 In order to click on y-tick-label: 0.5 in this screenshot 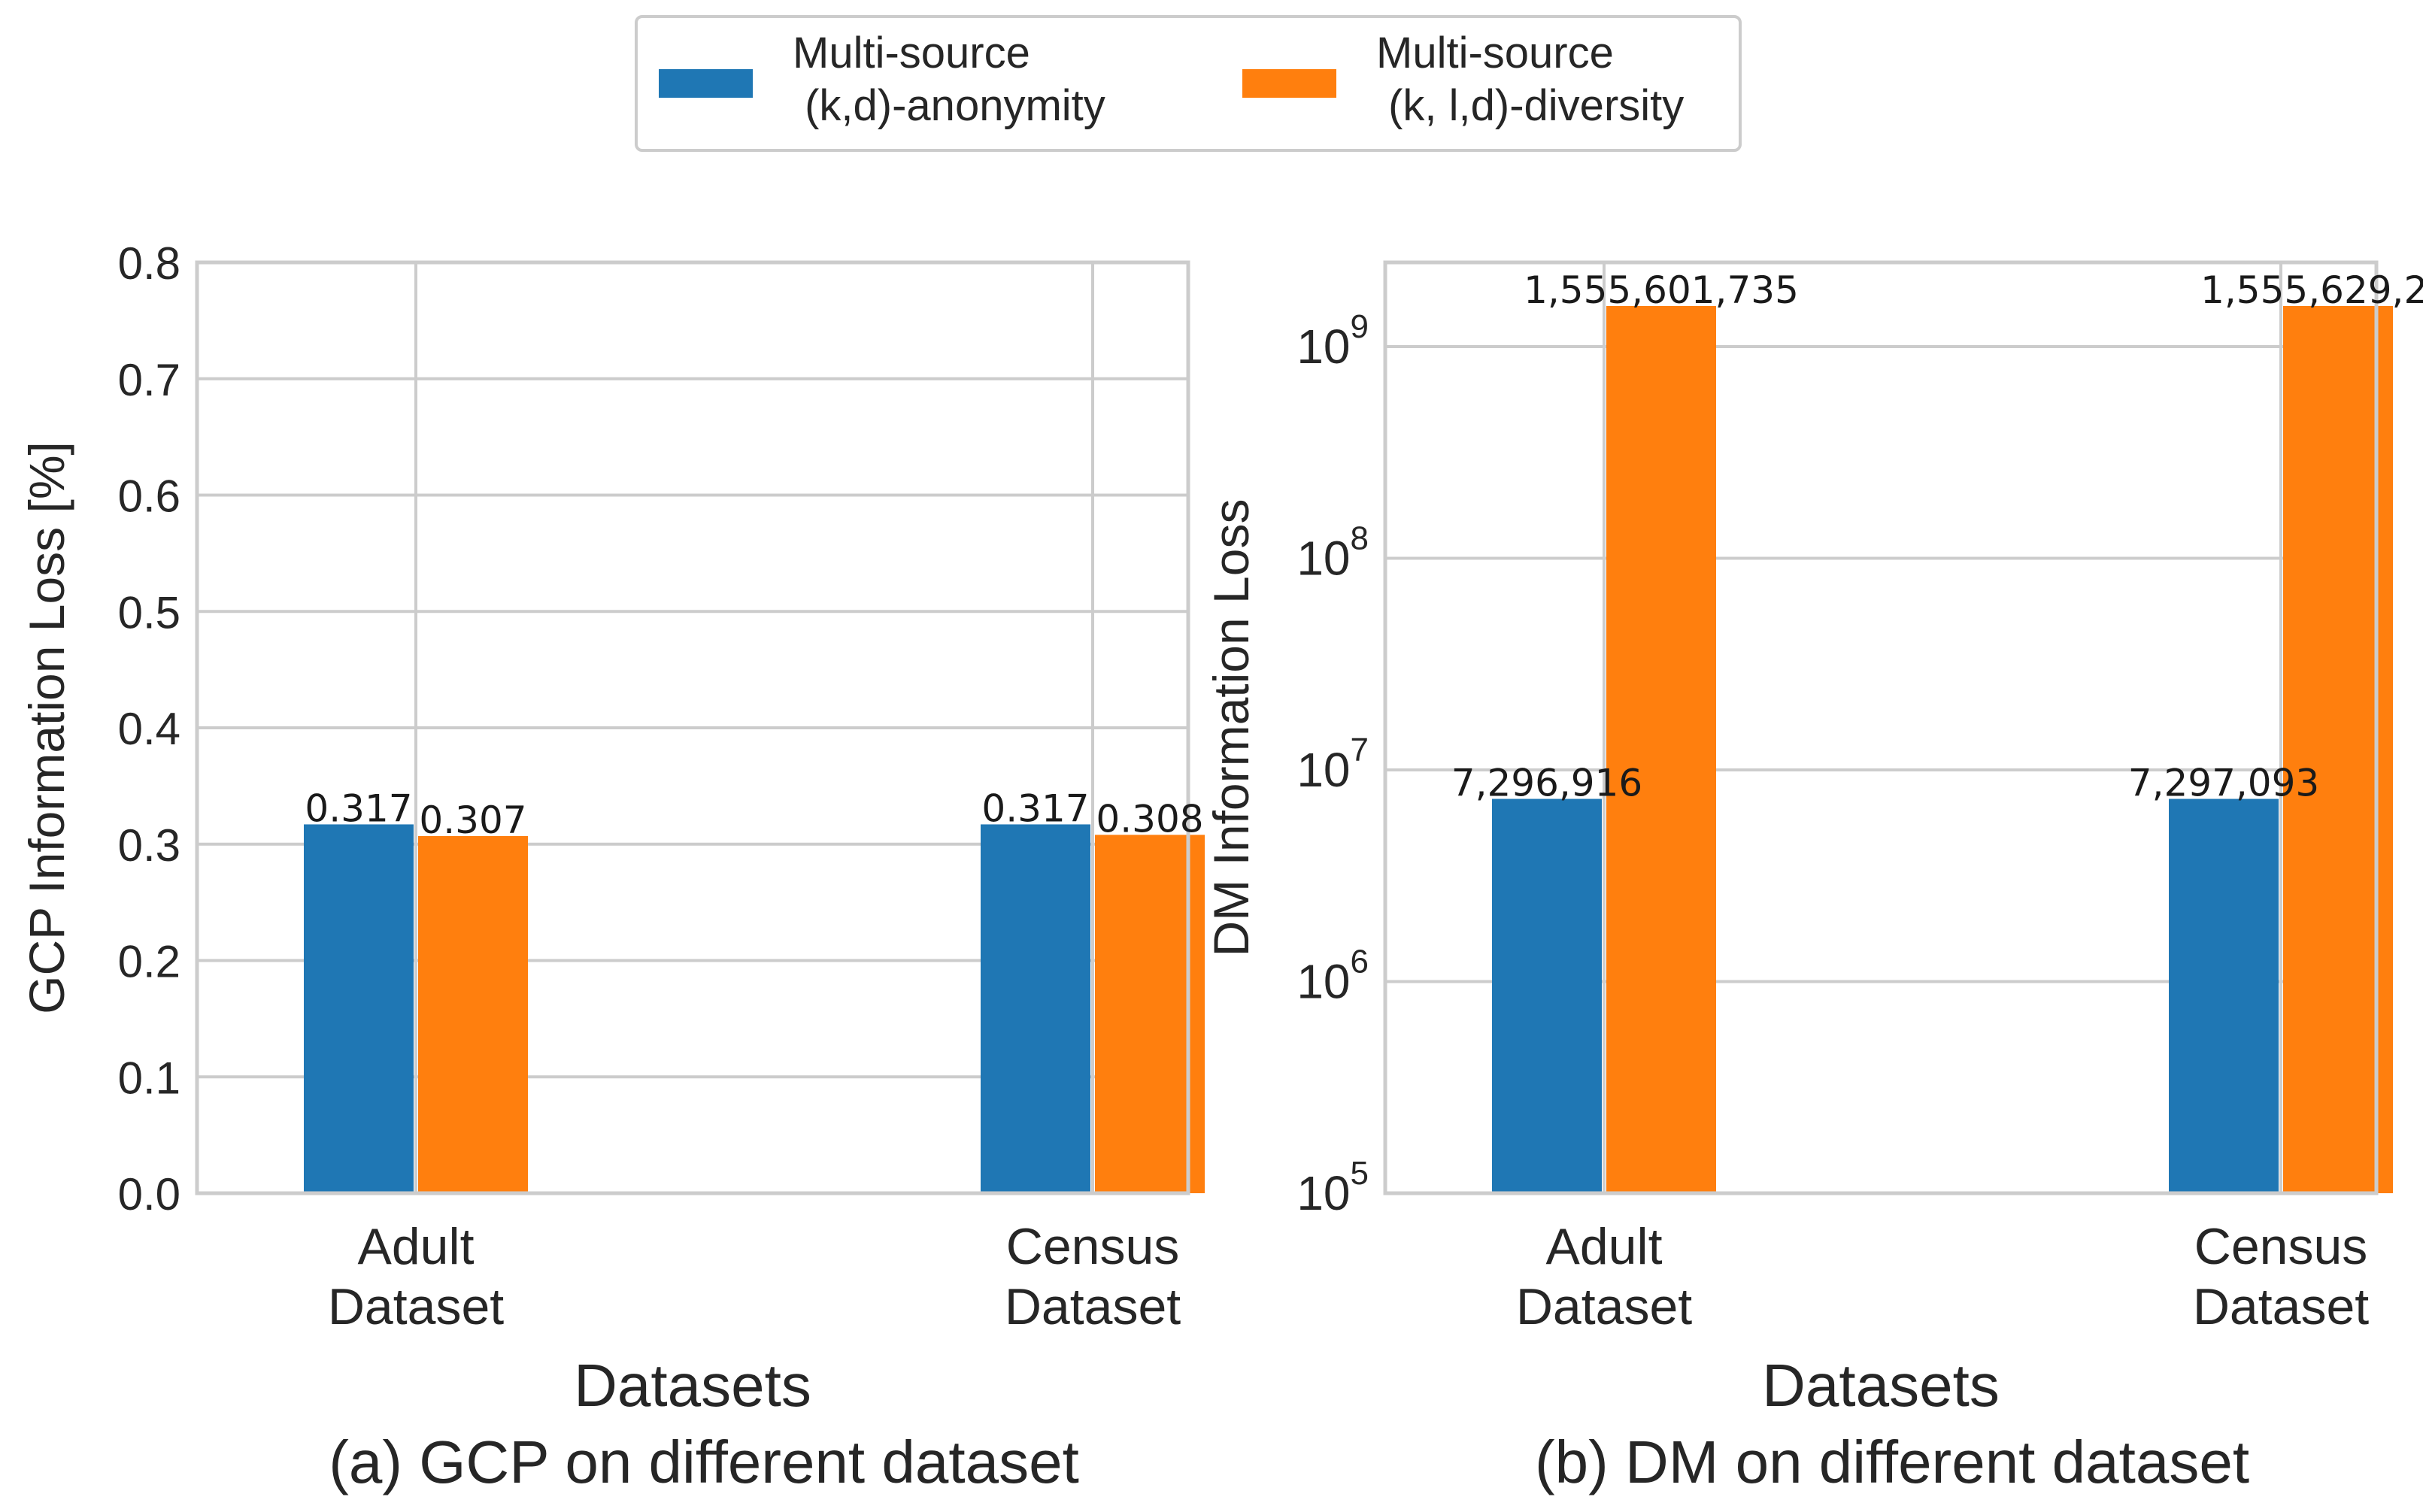, I will do `click(149, 613)`.